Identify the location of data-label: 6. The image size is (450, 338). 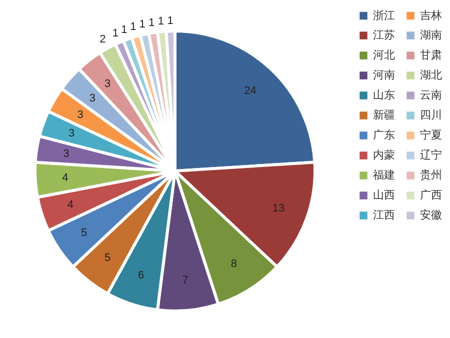
(141, 276).